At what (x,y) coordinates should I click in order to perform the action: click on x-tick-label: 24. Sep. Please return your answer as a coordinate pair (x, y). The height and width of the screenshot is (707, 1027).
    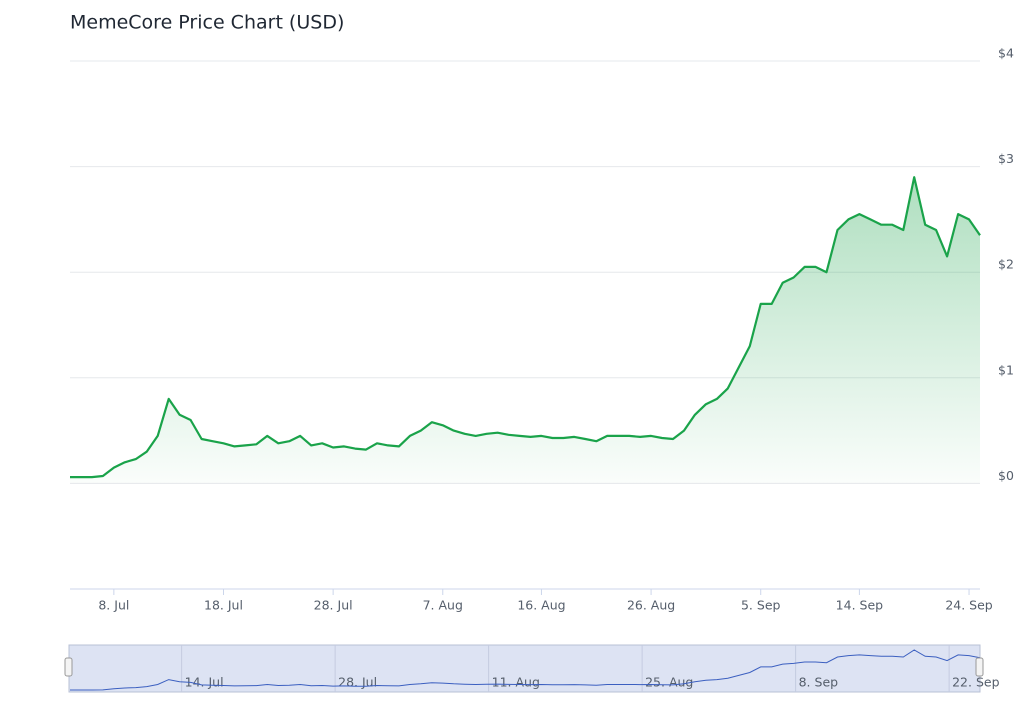
    Looking at the image, I should click on (968, 605).